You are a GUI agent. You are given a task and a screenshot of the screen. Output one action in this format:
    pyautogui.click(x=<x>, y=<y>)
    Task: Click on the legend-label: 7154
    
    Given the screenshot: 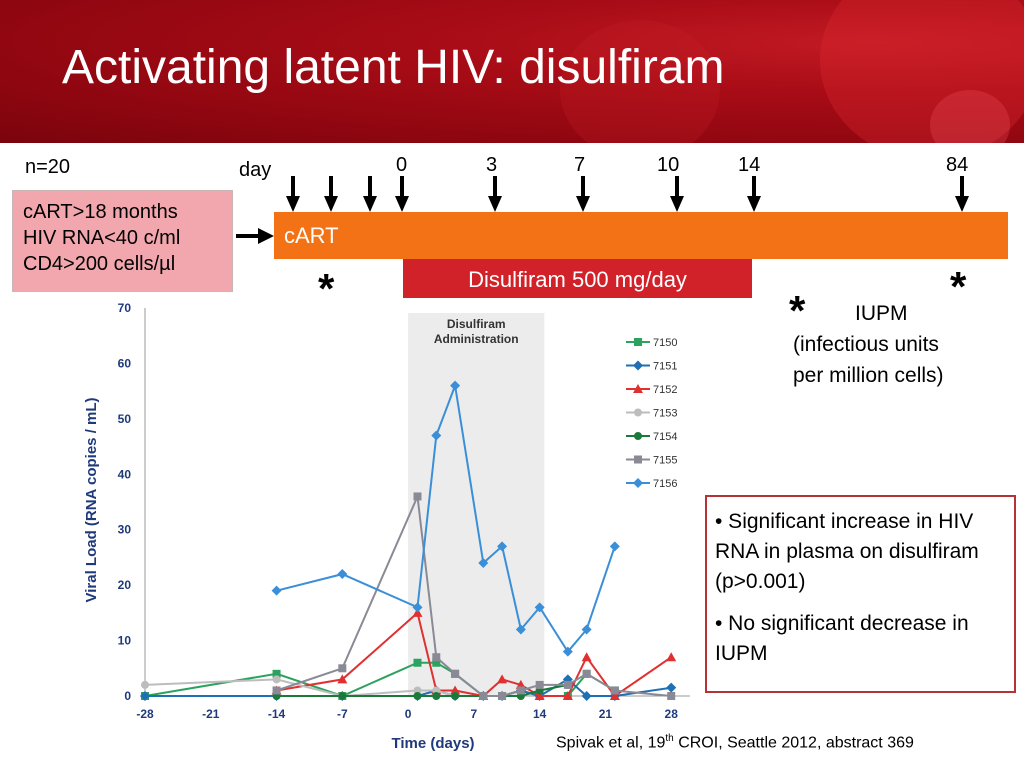 What is the action you would take?
    pyautogui.click(x=665, y=437)
    